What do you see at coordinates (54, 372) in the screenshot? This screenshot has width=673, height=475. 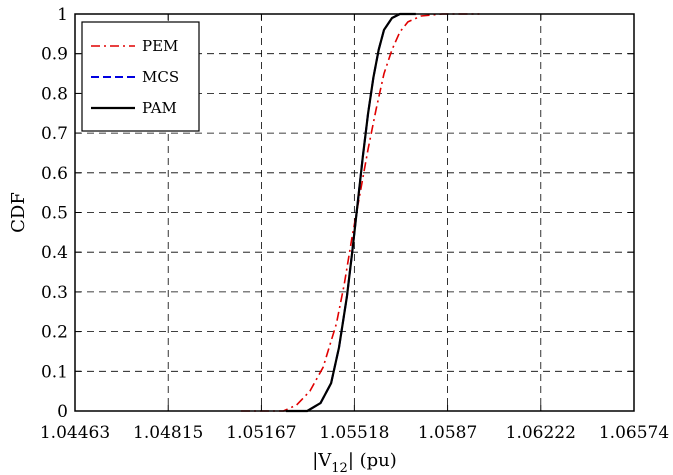 I see `y-tick-label: 0.1` at bounding box center [54, 372].